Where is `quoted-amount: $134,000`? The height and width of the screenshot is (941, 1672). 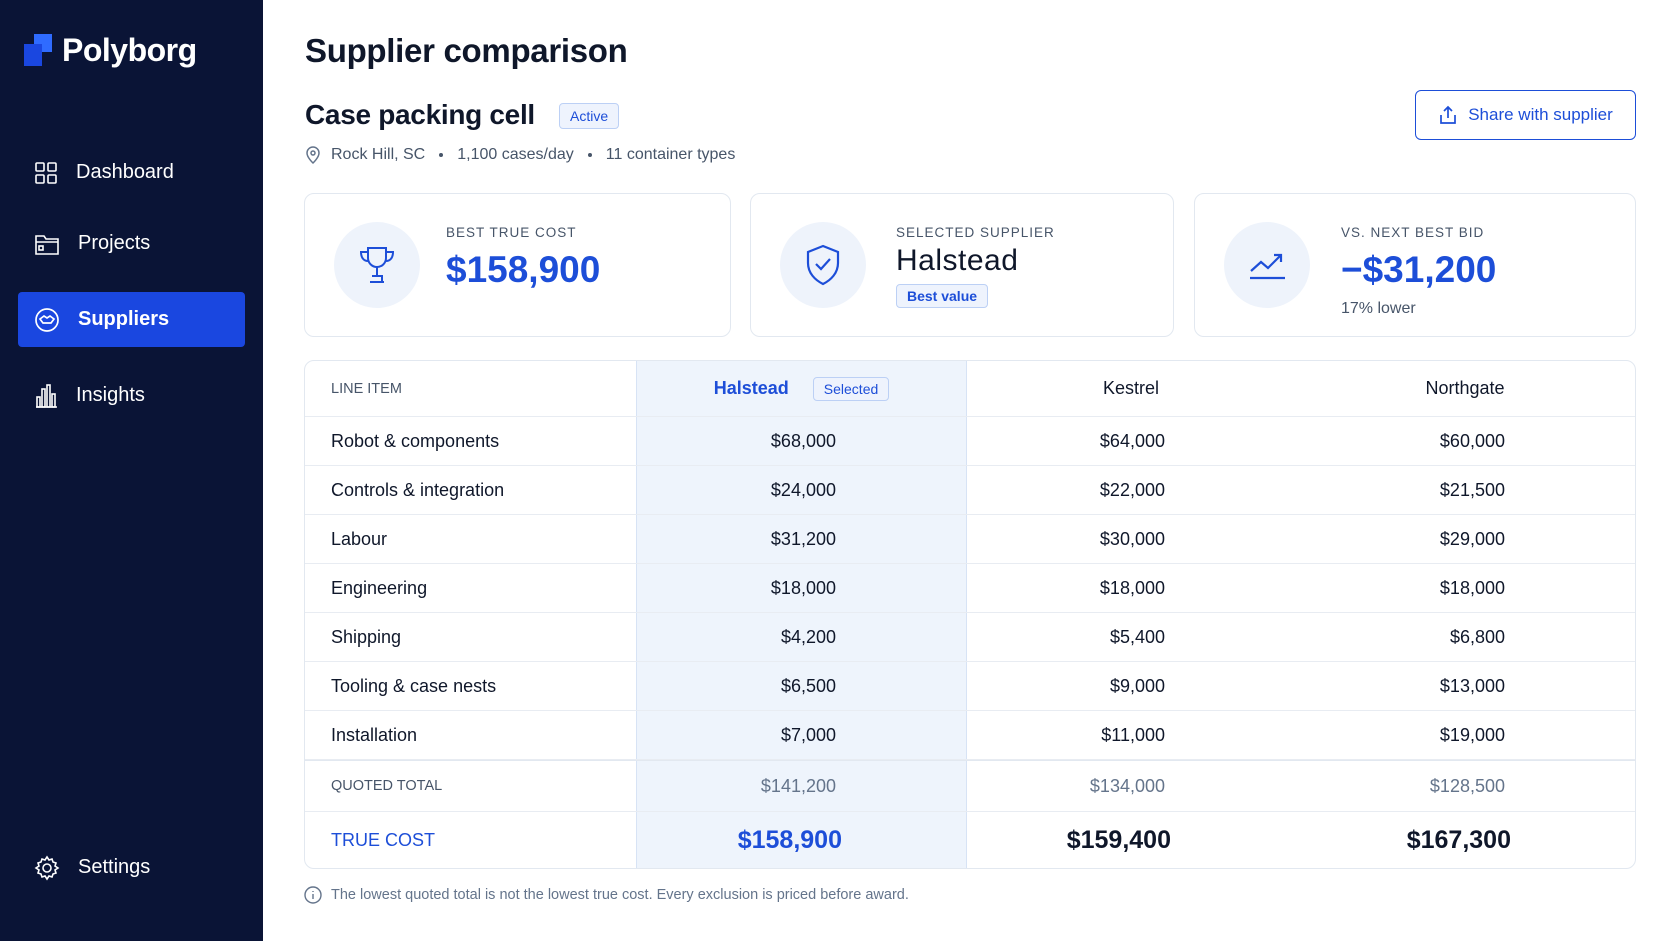
quoted-amount: $134,000 is located at coordinates (1127, 785).